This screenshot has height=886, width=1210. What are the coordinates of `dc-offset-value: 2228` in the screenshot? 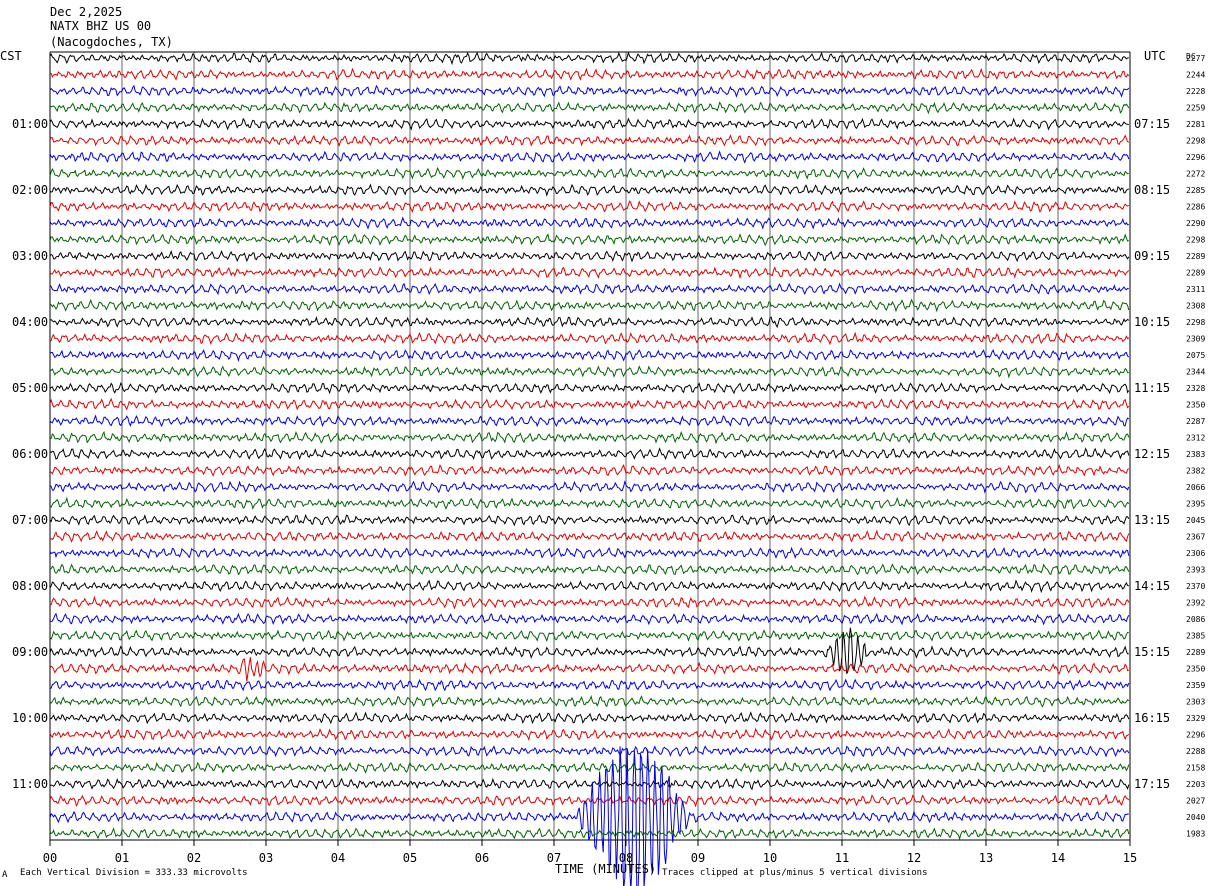 It's located at (1195, 91).